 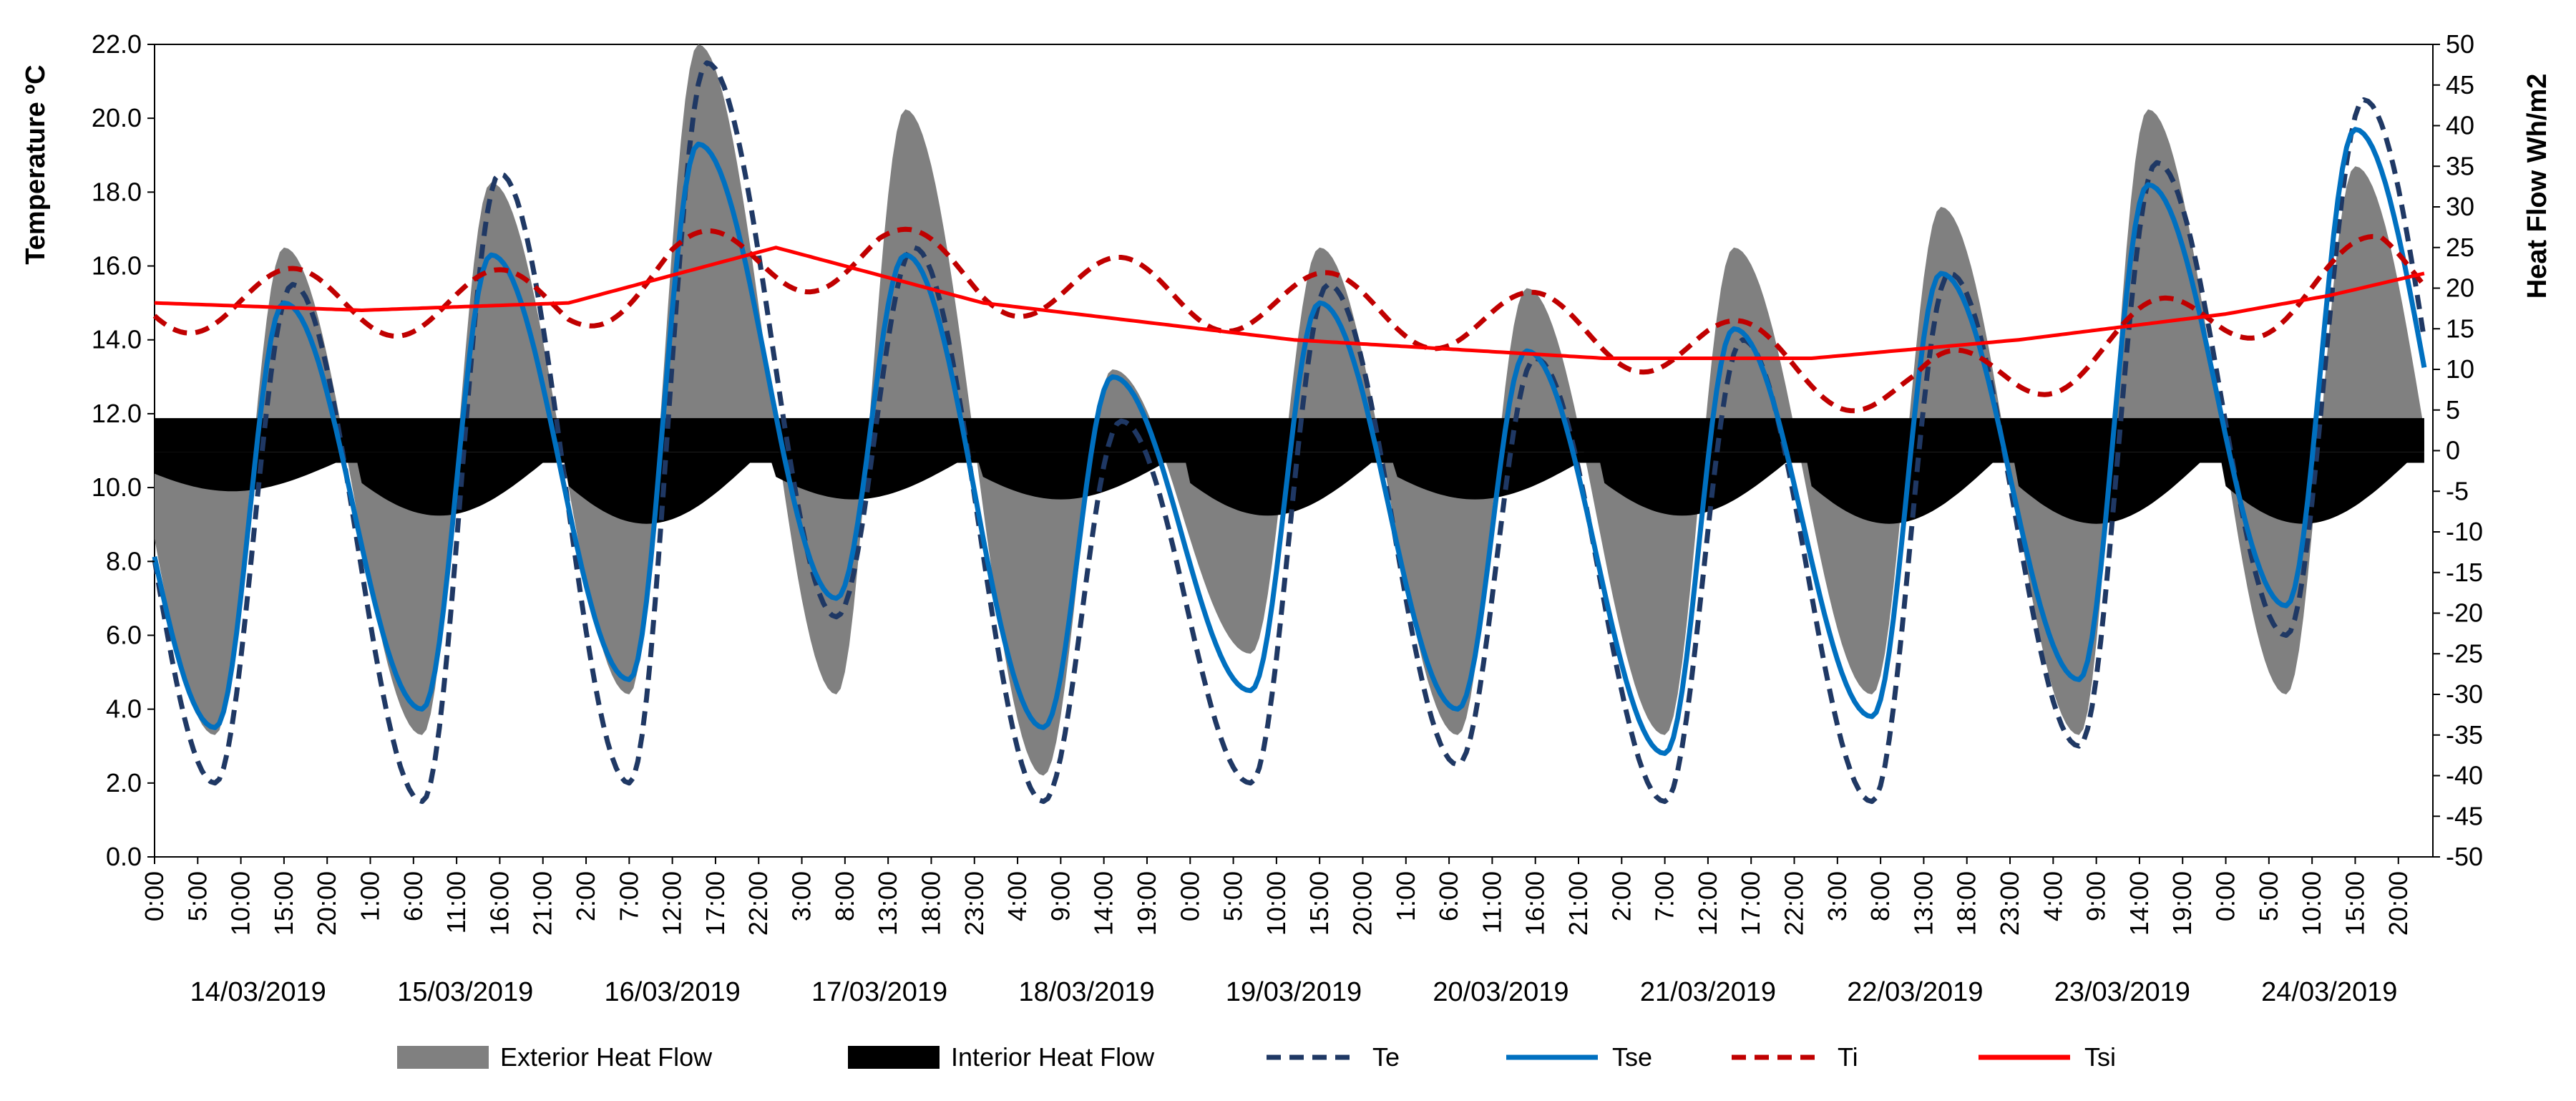 I want to click on right-tick-label: 5, so click(x=2453, y=410).